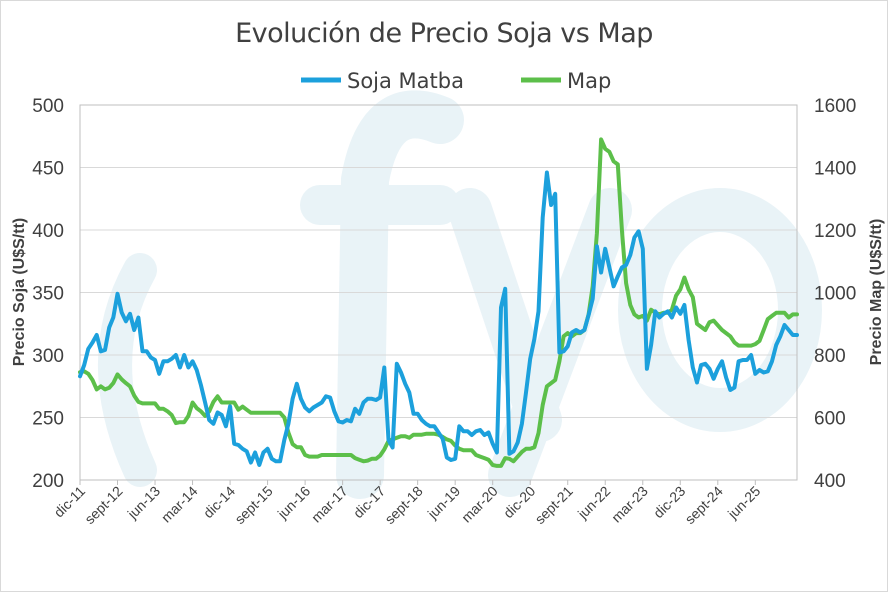  Describe the element at coordinates (835, 106) in the screenshot. I see `y-right-tick-label: 1600` at that location.